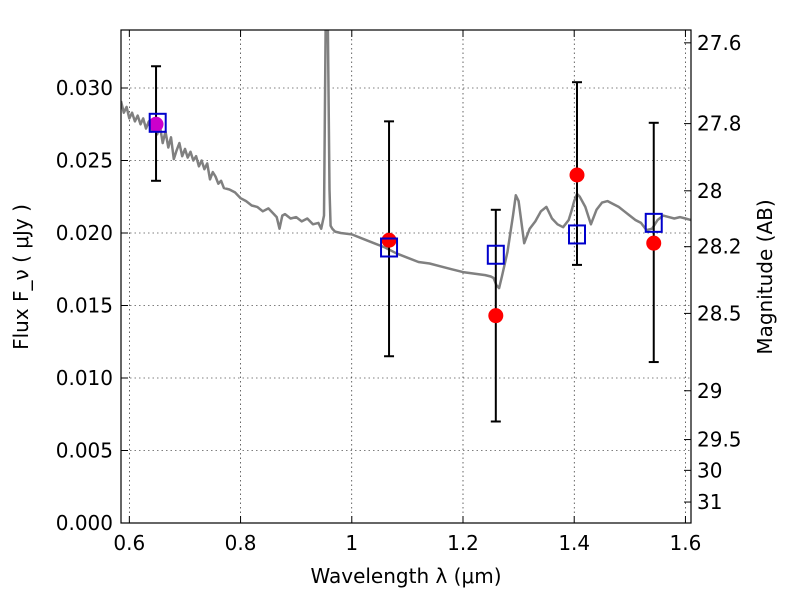 The image size is (800, 600). Describe the element at coordinates (405, 576) in the screenshot. I see `x-axis-label: Wavelength λ (μm)` at that location.